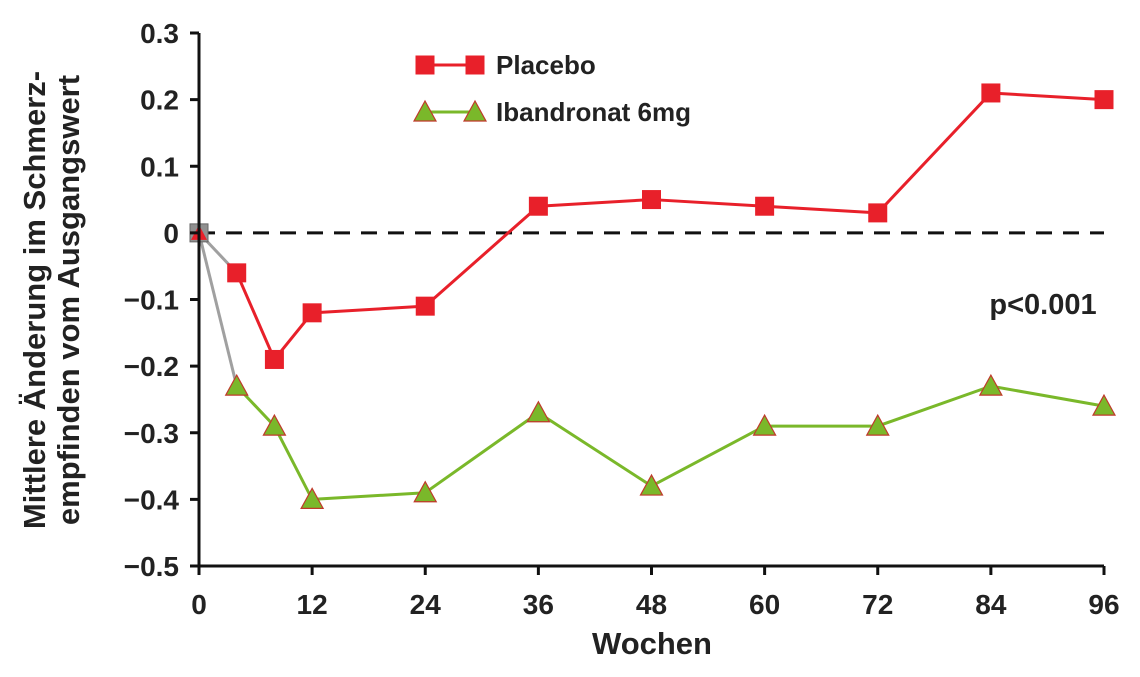  What do you see at coordinates (670, 442) in the screenshot?
I see `series-line` at bounding box center [670, 442].